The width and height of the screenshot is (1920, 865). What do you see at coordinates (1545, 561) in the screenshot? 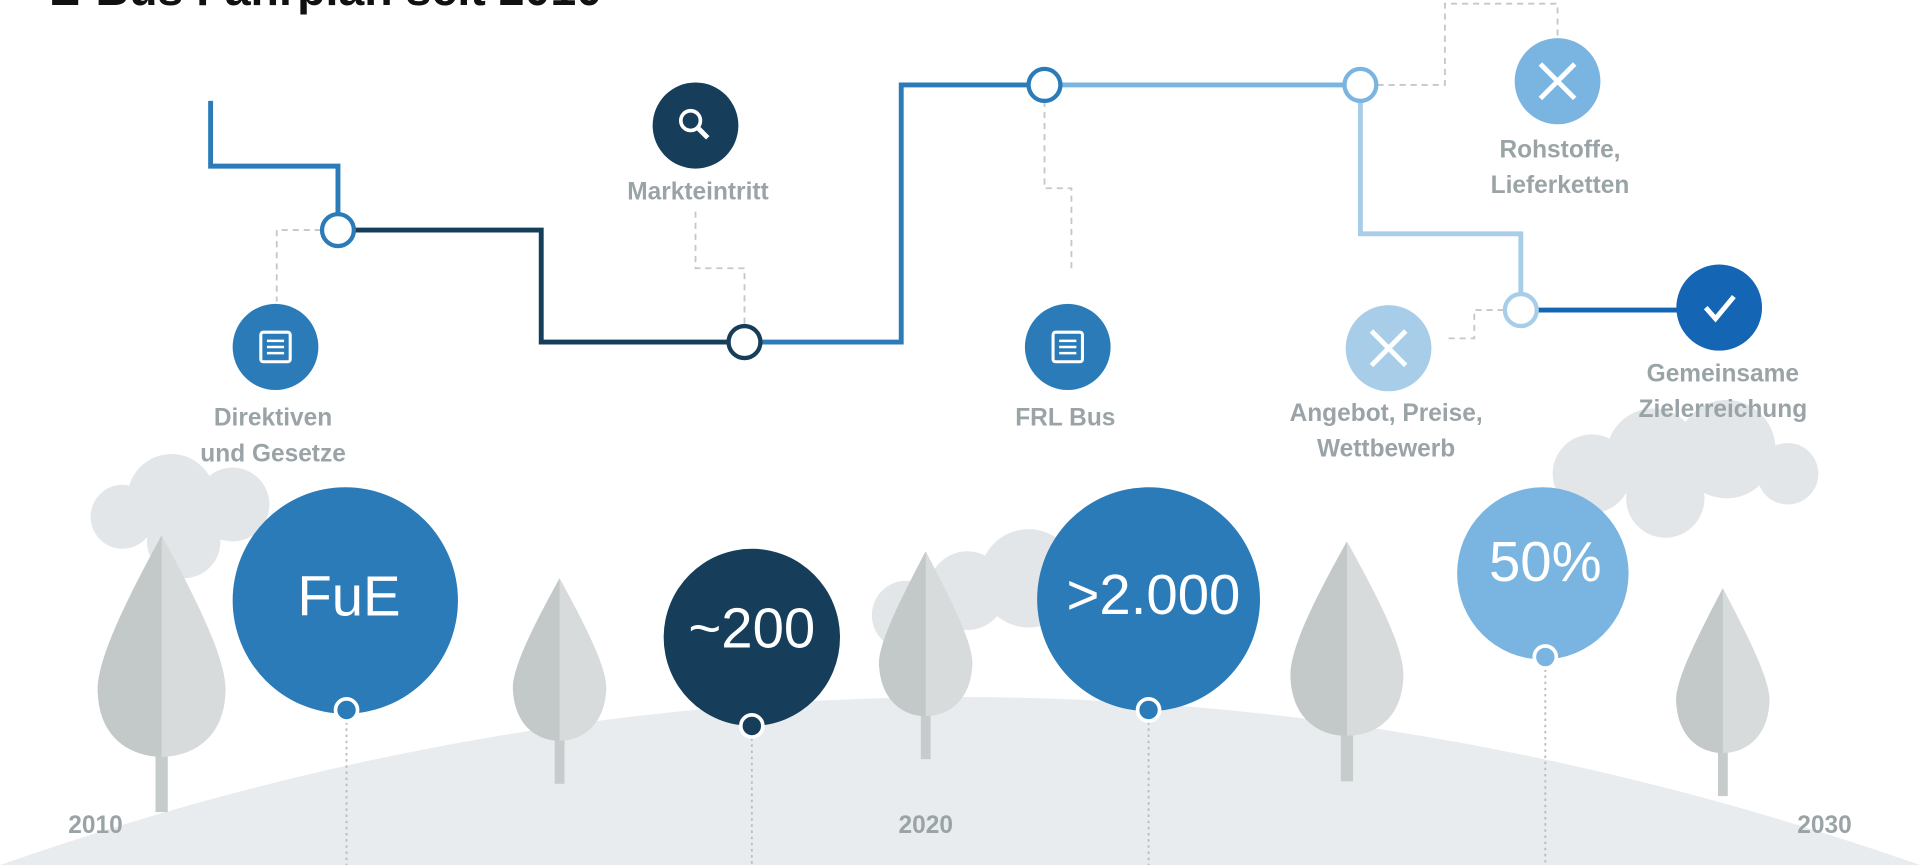
I see `bubble-label: 50%` at bounding box center [1545, 561].